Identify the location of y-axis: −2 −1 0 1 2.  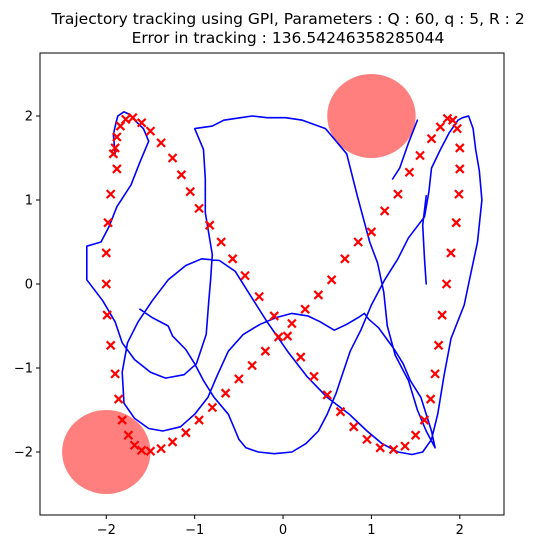
(27, 285).